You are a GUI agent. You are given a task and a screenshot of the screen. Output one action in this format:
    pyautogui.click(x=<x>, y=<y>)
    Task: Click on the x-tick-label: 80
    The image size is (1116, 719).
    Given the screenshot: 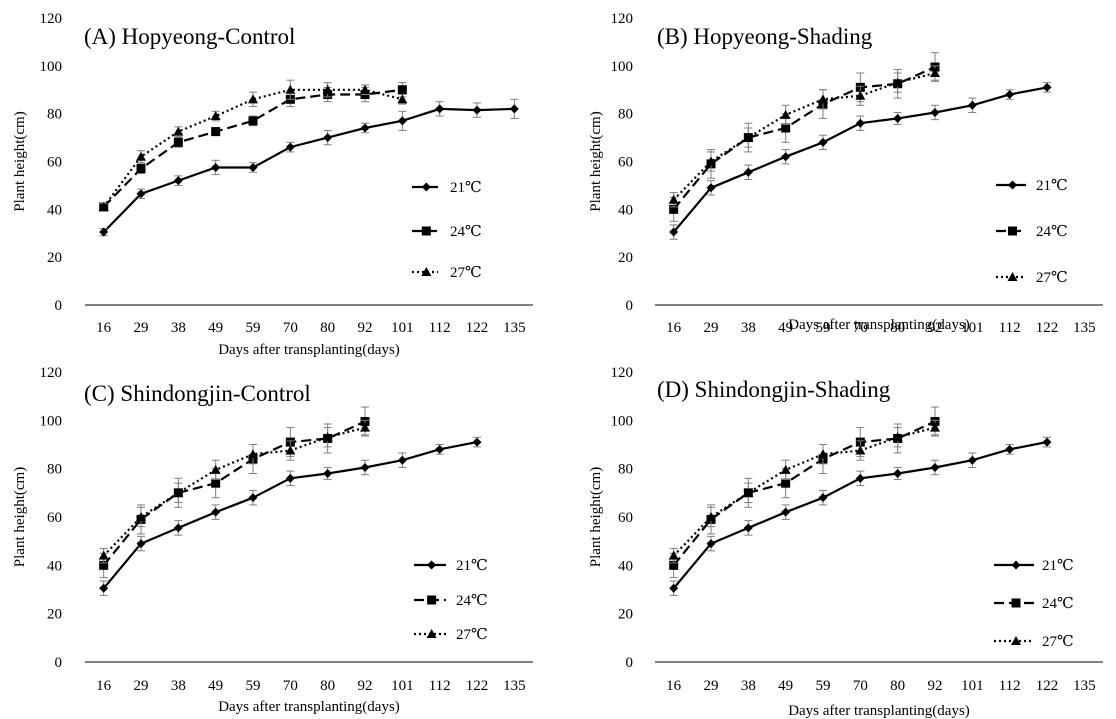 What is the action you would take?
    pyautogui.click(x=897, y=686)
    